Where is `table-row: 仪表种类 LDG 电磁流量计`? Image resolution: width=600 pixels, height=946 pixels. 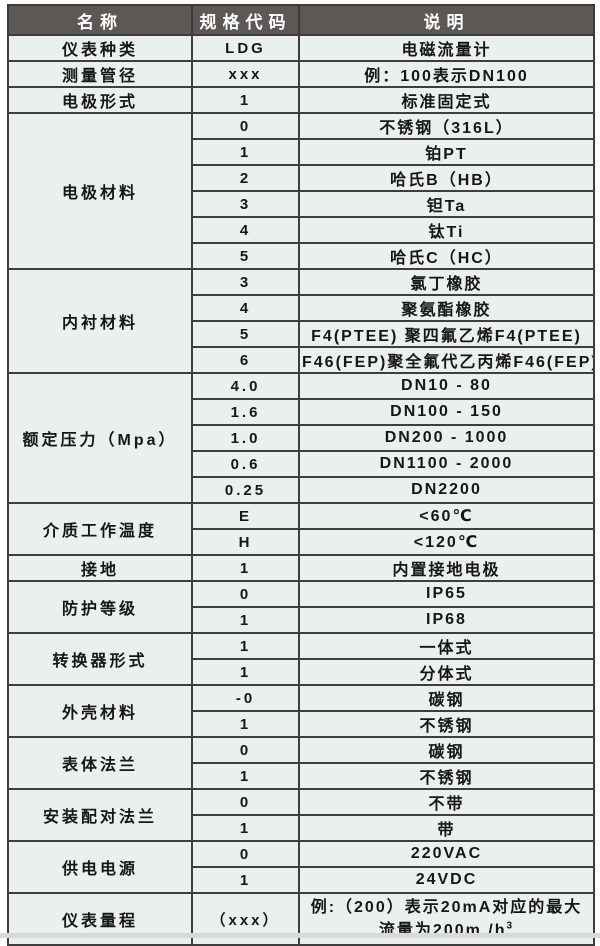 table-row: 仪表种类 LDG 电磁流量计 is located at coordinates (301, 48).